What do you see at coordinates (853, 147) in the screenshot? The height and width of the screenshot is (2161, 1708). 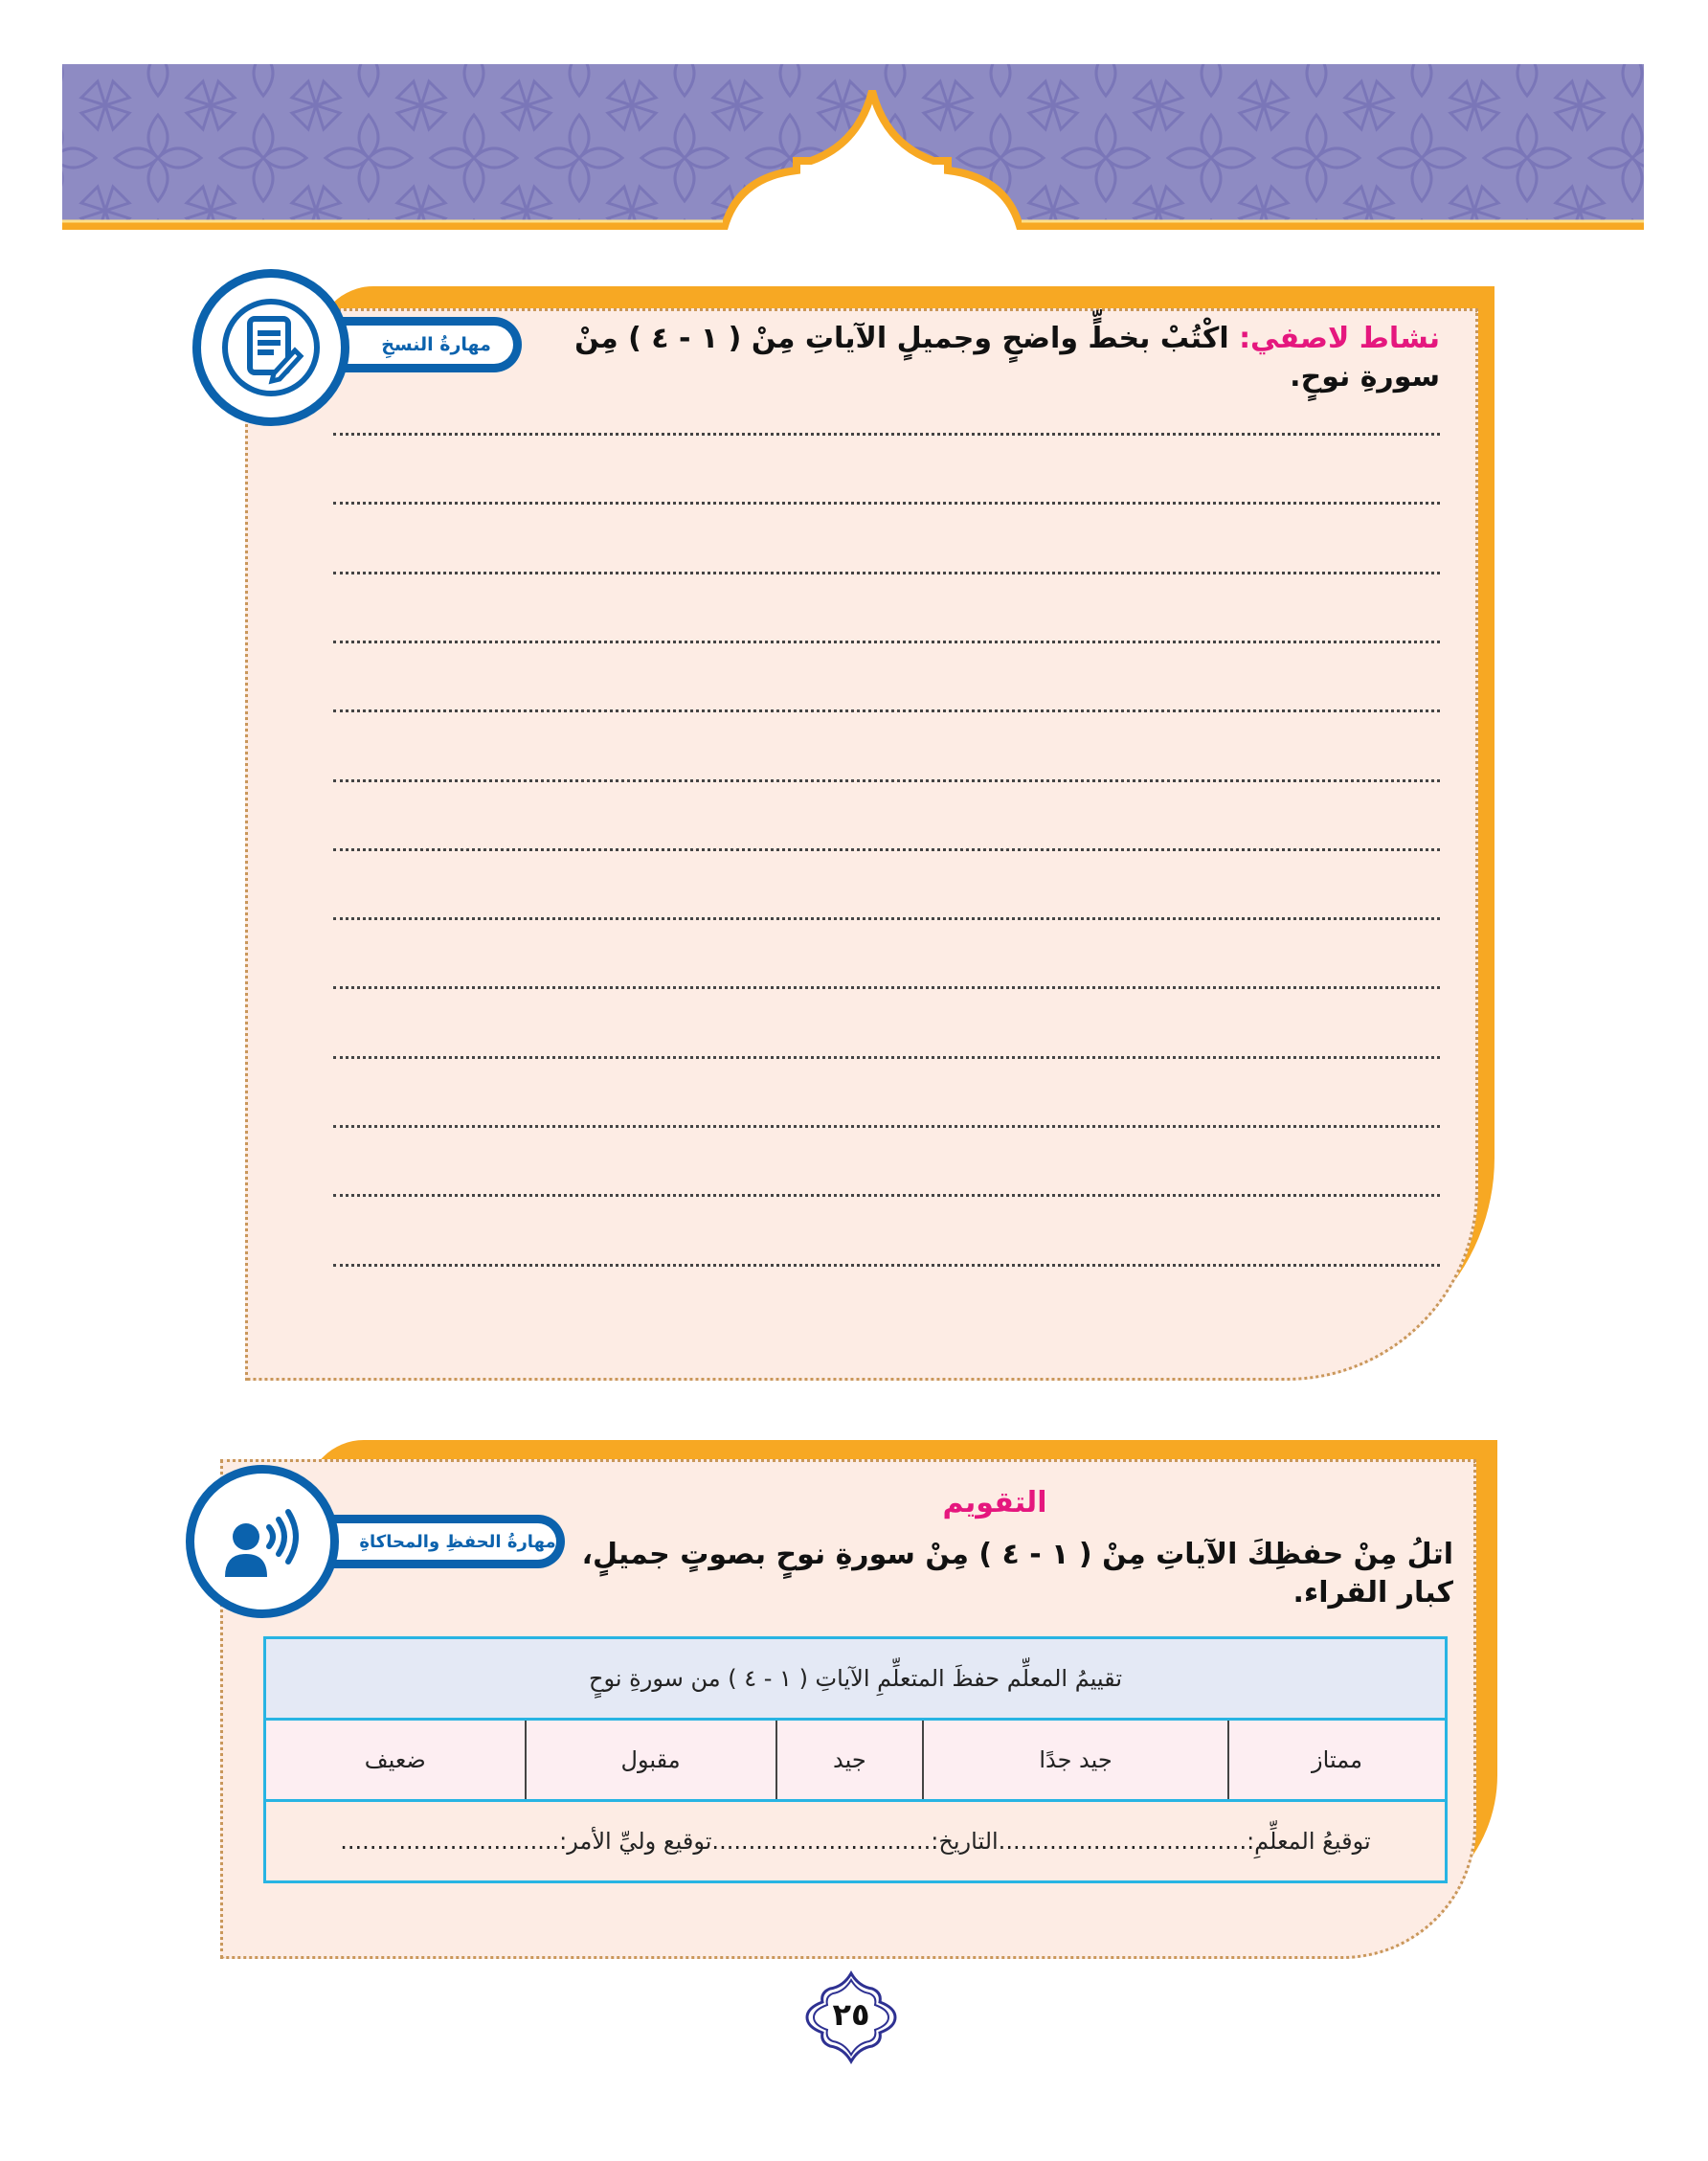 I see `header-banner` at bounding box center [853, 147].